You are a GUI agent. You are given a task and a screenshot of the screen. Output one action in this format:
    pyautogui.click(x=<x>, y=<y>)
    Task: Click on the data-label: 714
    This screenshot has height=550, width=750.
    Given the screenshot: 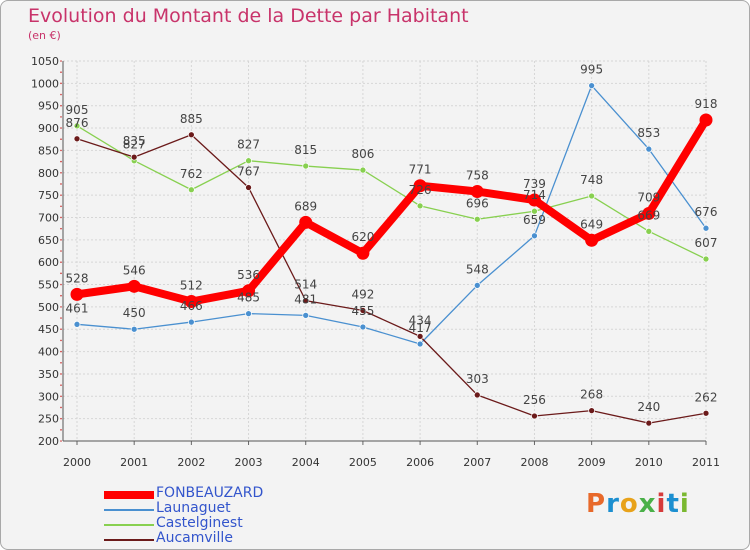 What is the action you would take?
    pyautogui.click(x=534, y=195)
    